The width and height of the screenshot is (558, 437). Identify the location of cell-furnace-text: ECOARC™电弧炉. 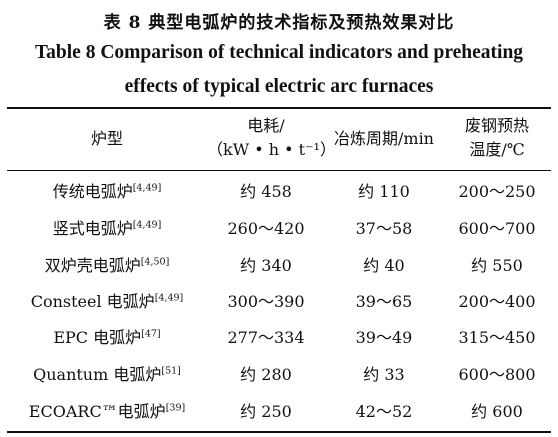
(97, 411).